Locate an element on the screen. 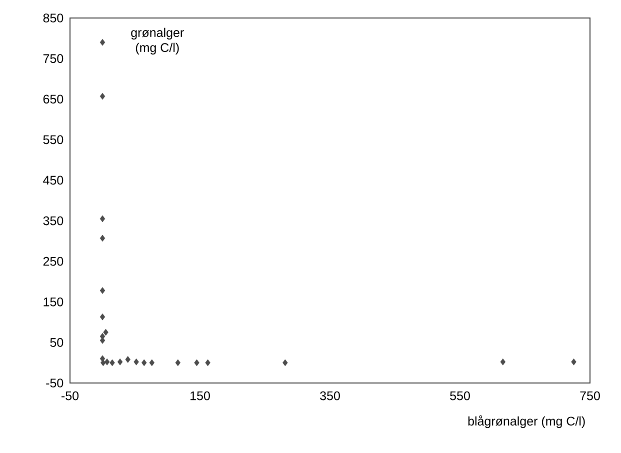  x-tick-label: 750 is located at coordinates (590, 395).